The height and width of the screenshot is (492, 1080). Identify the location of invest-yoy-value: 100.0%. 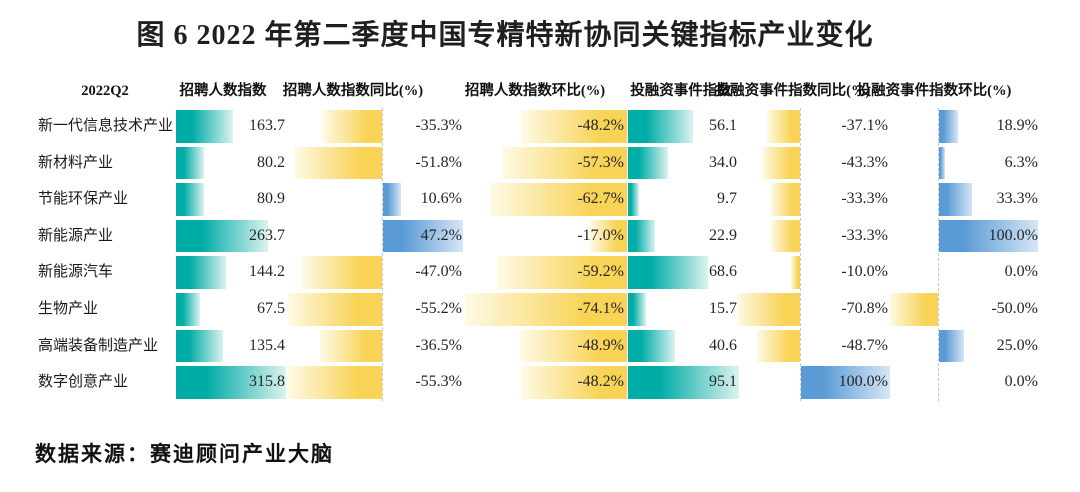
(863, 382).